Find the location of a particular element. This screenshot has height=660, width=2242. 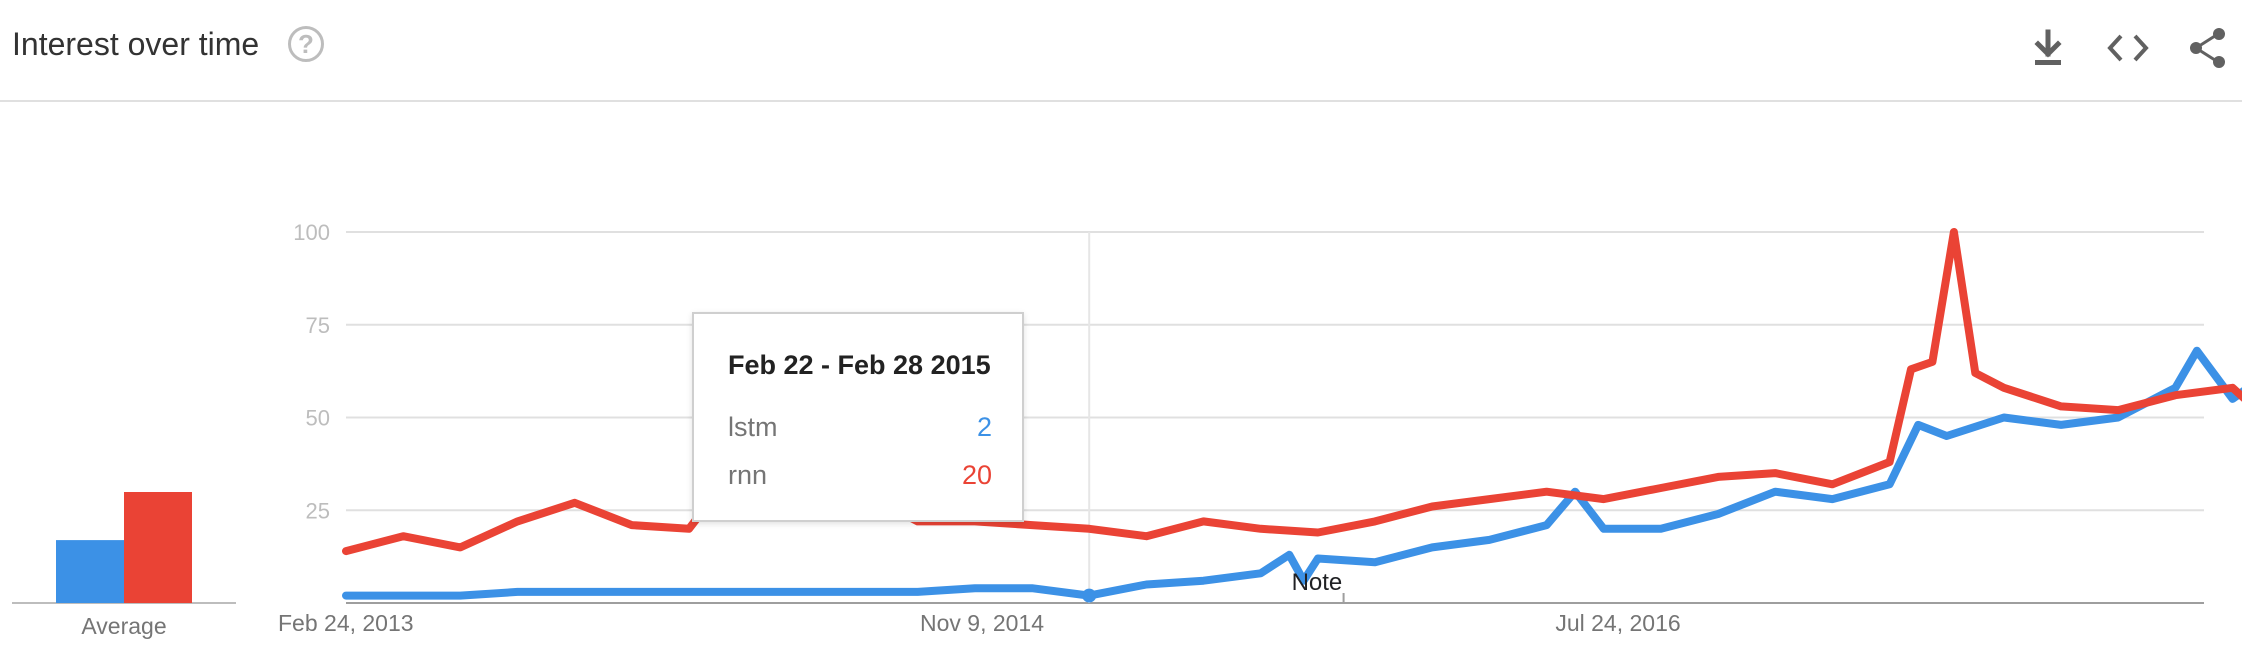

tooltip-row-rnn: rnn 20 is located at coordinates (860, 475).